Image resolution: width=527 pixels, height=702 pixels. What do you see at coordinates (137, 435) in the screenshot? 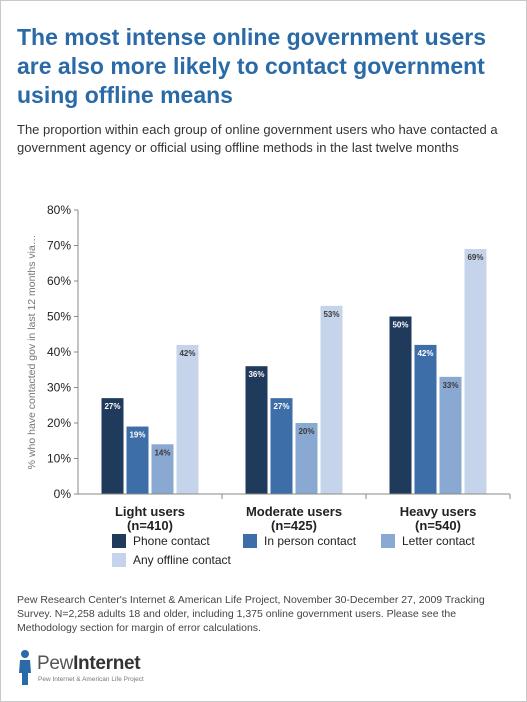
I see `bar-data-label: 19%` at bounding box center [137, 435].